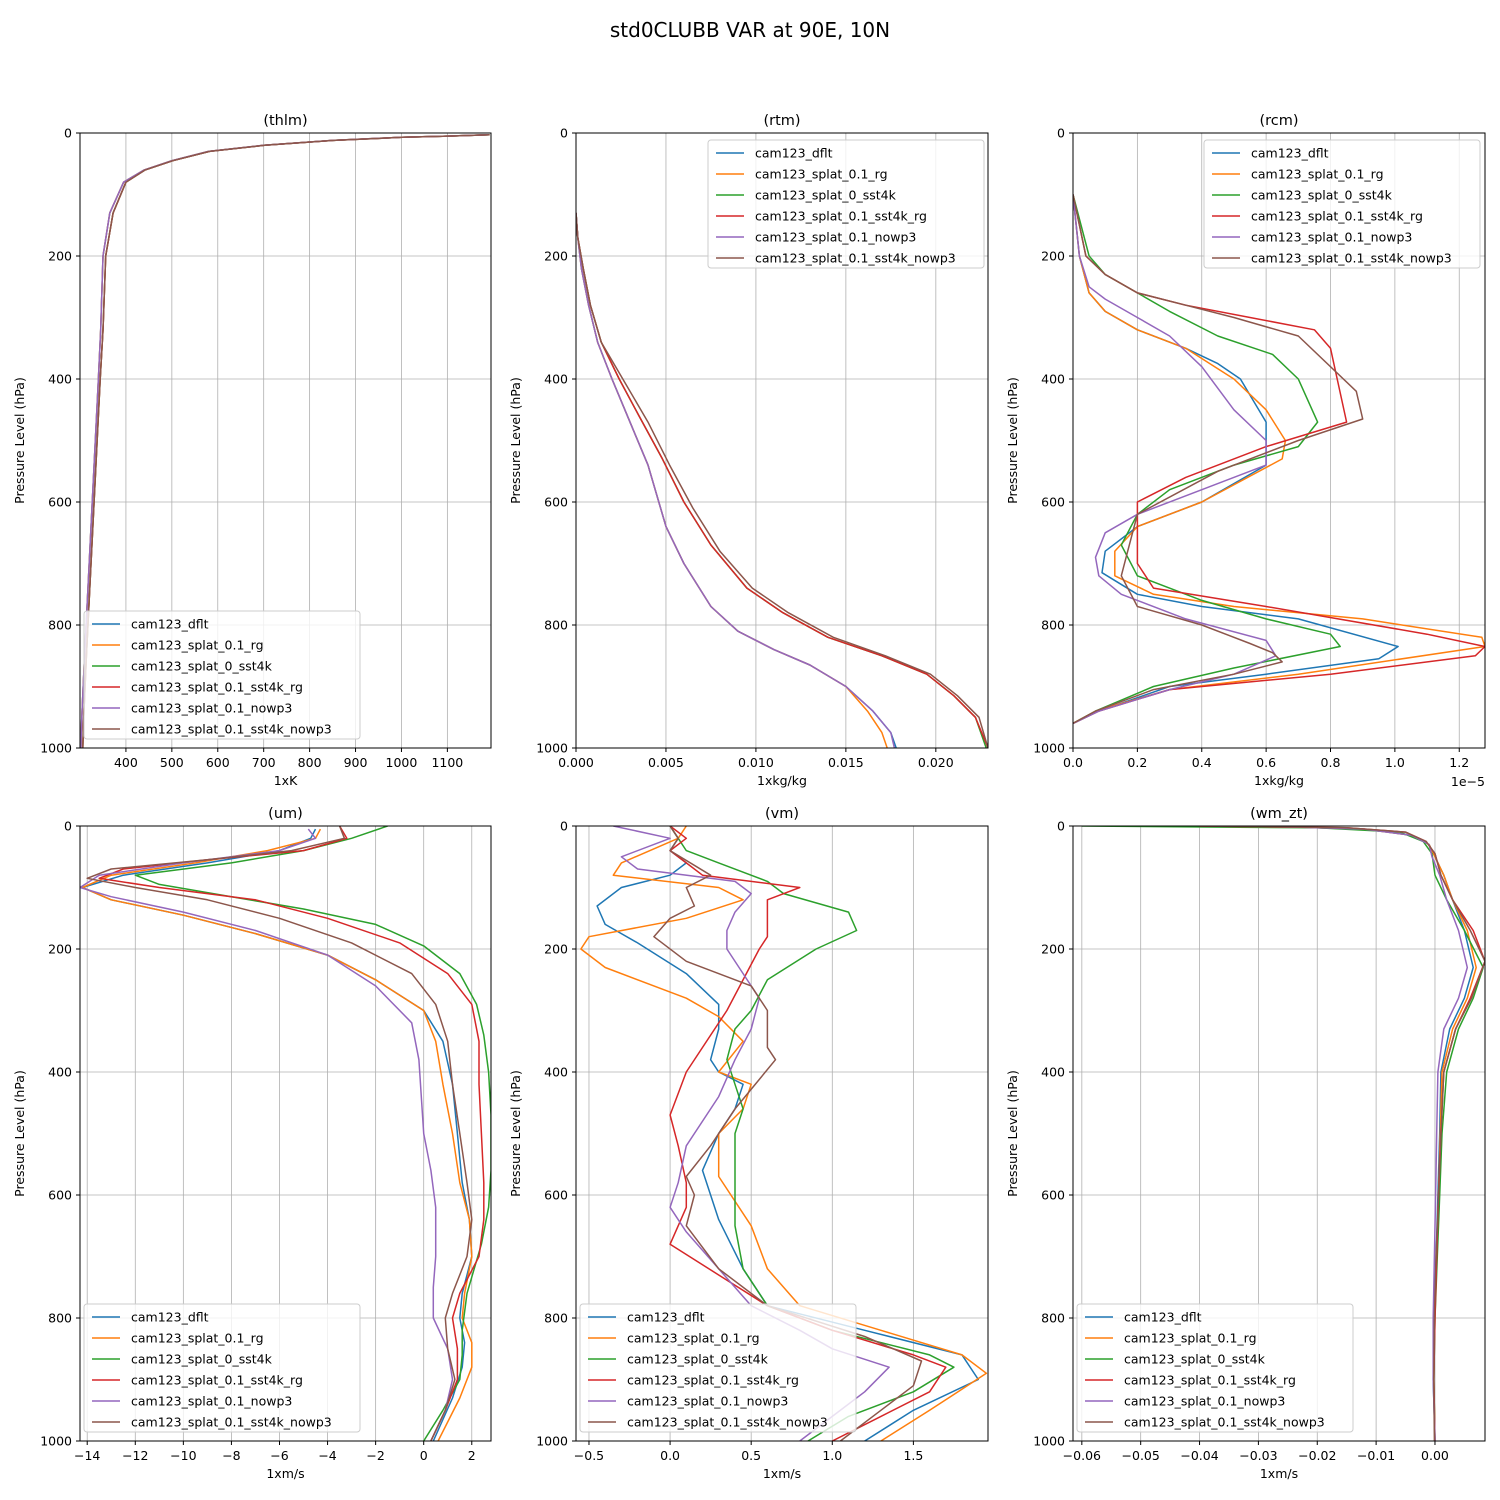 Image resolution: width=1500 pixels, height=1500 pixels. I want to click on x-tick-label: 0.5, so click(751, 1455).